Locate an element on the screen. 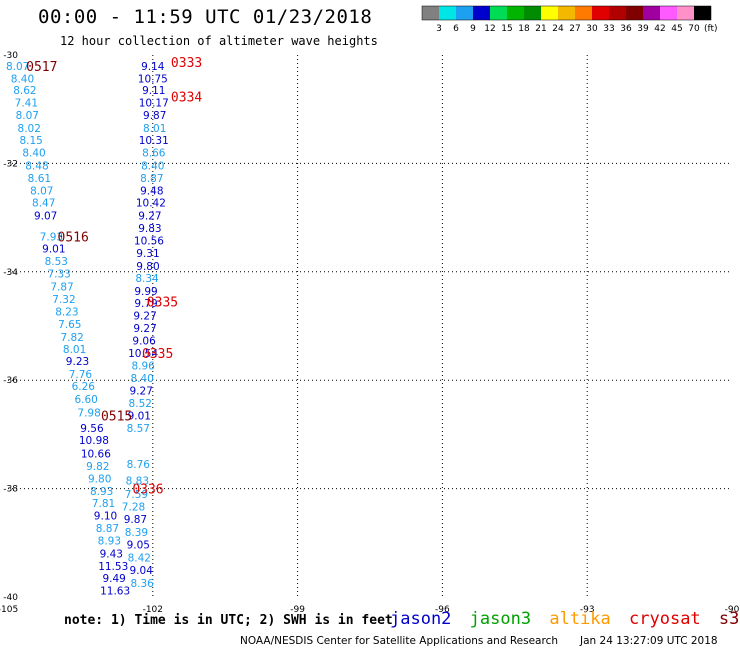 This screenshot has height=650, width=740. y-tick-label: -40 is located at coordinates (10, 598).